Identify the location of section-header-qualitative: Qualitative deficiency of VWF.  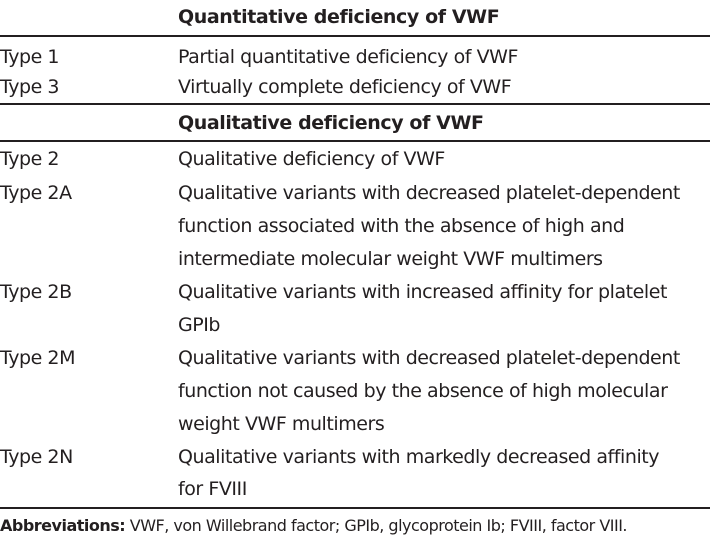
(331, 123).